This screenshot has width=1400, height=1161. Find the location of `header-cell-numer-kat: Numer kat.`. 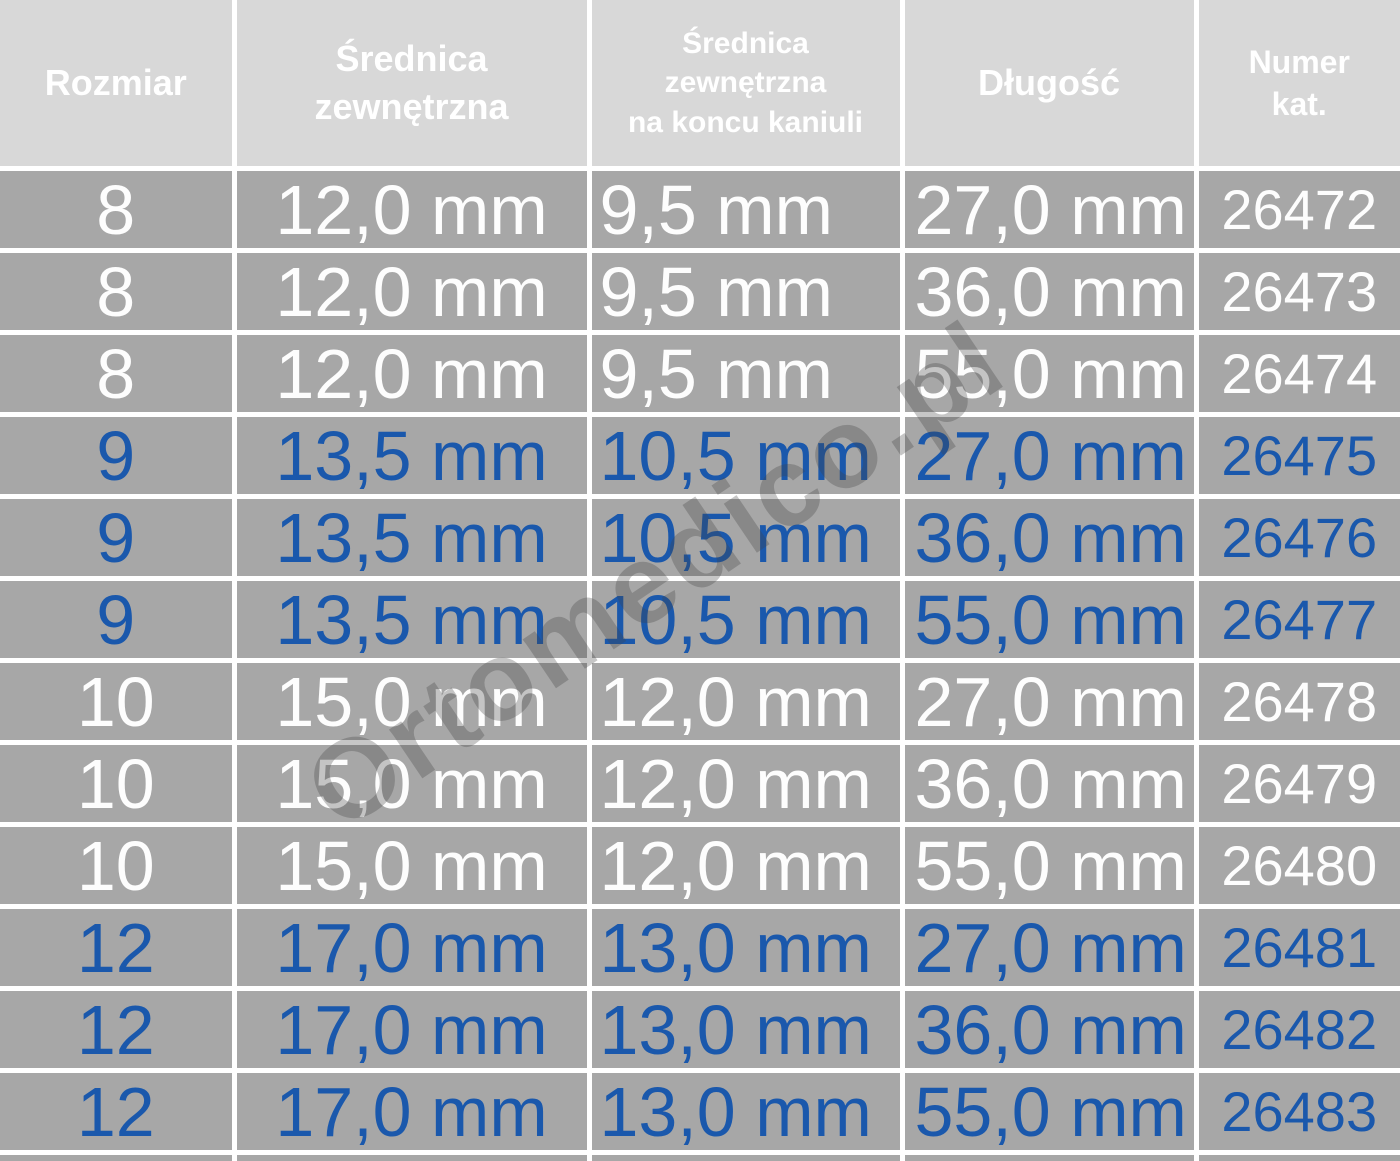

header-cell-numer-kat: Numer kat. is located at coordinates (1299, 83).